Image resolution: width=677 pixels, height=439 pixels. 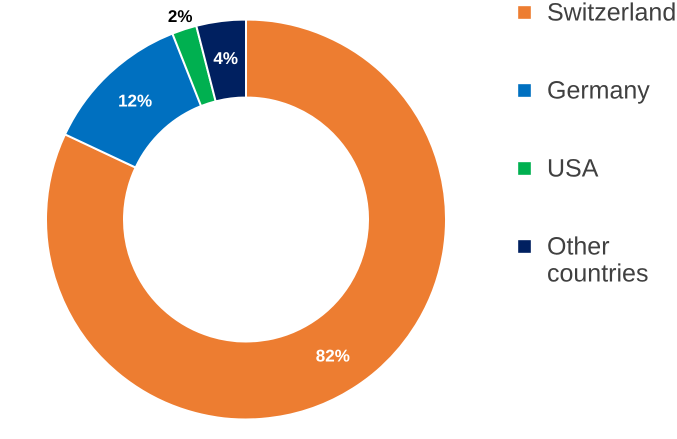 What do you see at coordinates (333, 356) in the screenshot?
I see `data-label: 82%` at bounding box center [333, 356].